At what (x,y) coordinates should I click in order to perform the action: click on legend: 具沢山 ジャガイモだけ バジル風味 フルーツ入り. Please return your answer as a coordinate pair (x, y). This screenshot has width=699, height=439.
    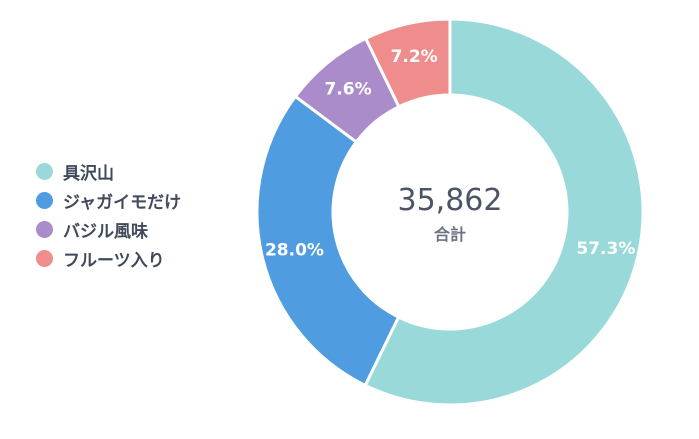
    Looking at the image, I should click on (108, 215).